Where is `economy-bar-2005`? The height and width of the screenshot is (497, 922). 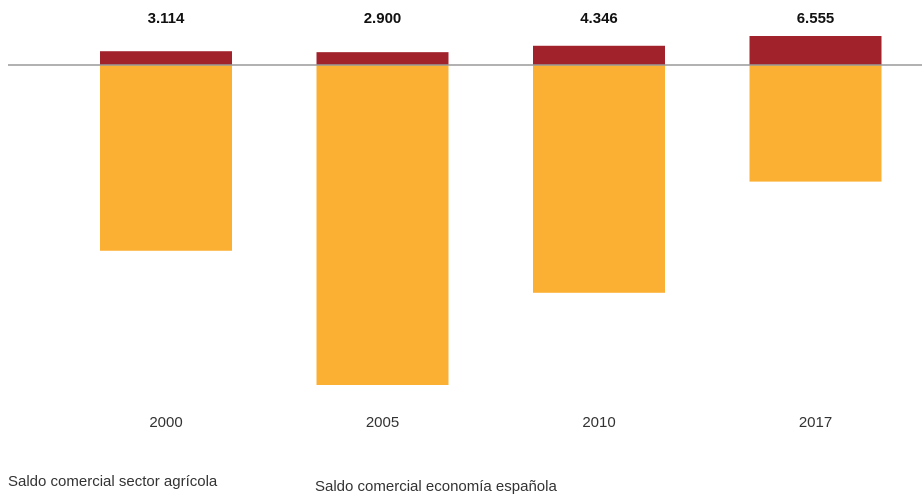
economy-bar-2005 is located at coordinates (382, 225).